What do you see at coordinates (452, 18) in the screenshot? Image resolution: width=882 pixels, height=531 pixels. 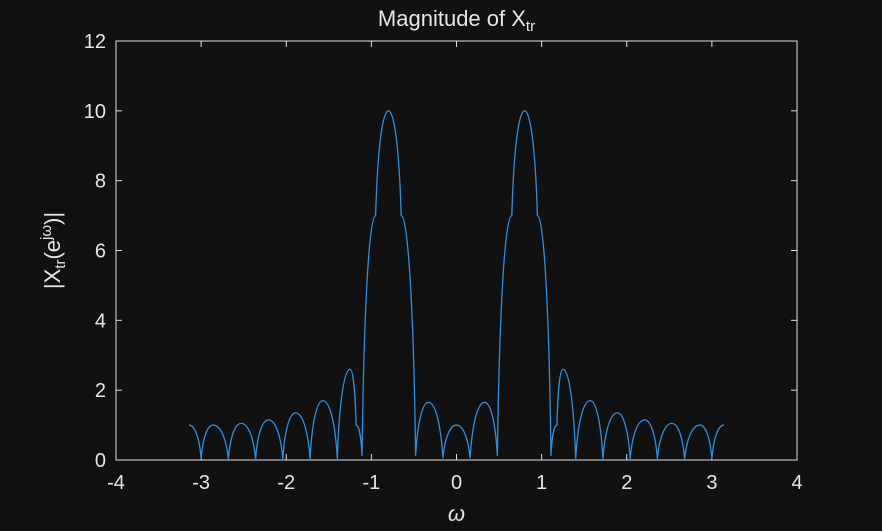 I see `title-main: Magnitude of X` at bounding box center [452, 18].